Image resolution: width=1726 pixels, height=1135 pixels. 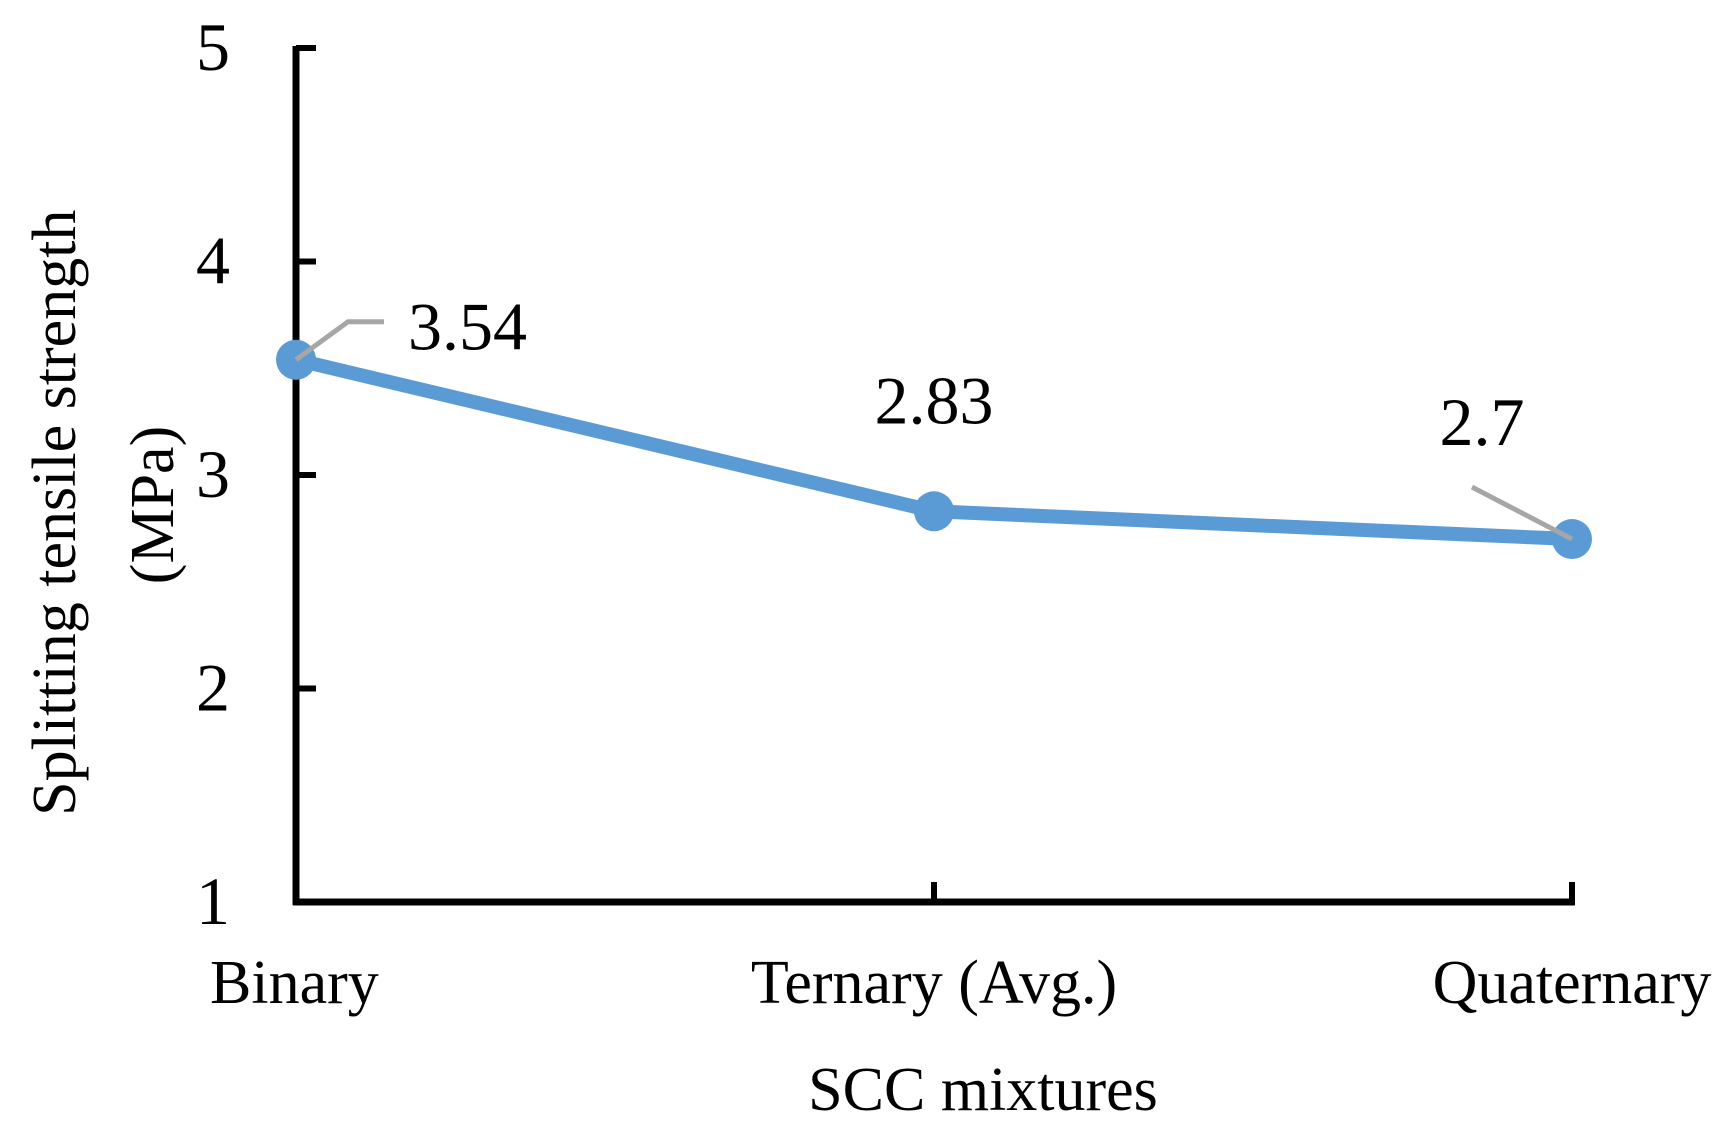 I want to click on y-axis-label-line-1: Splitting tensile strength, so click(x=55, y=513).